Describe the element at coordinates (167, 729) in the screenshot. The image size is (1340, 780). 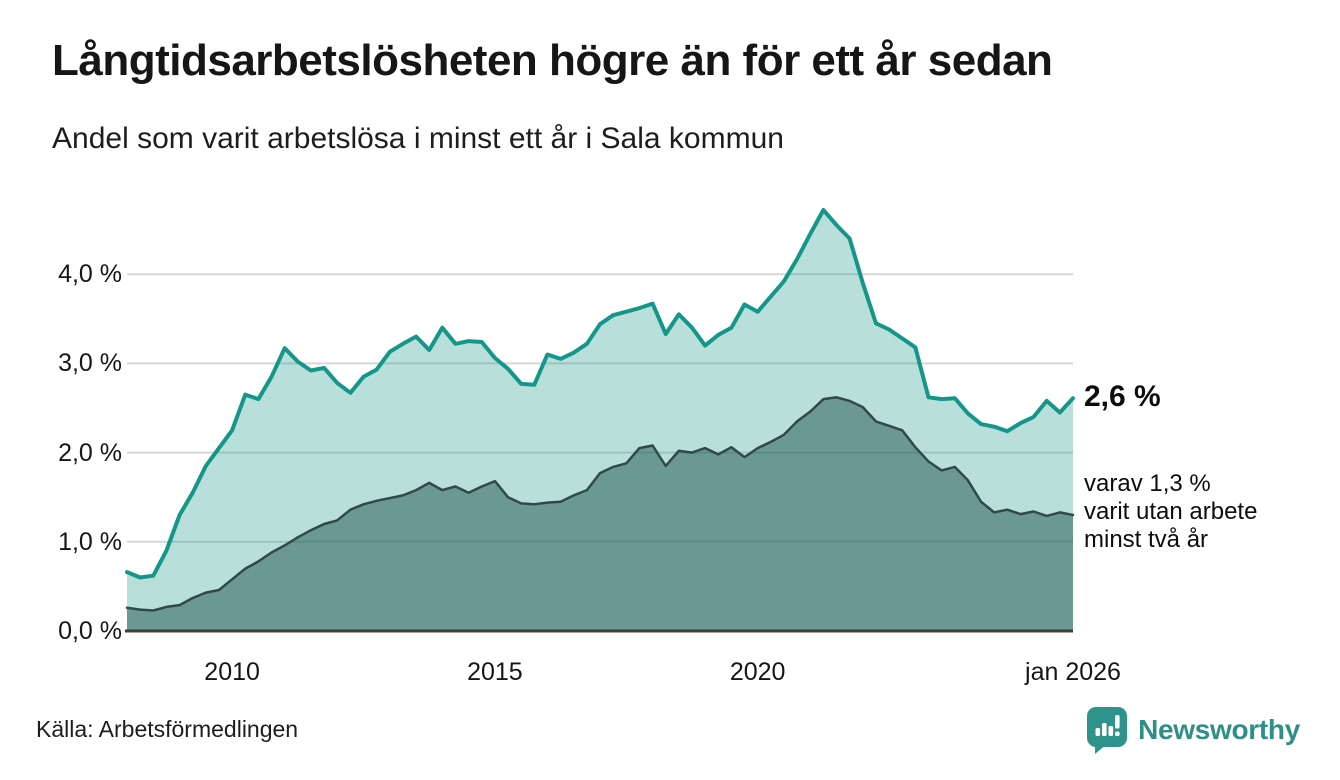
I see `source-attribution: Källa: Arbetsförmedlingen` at that location.